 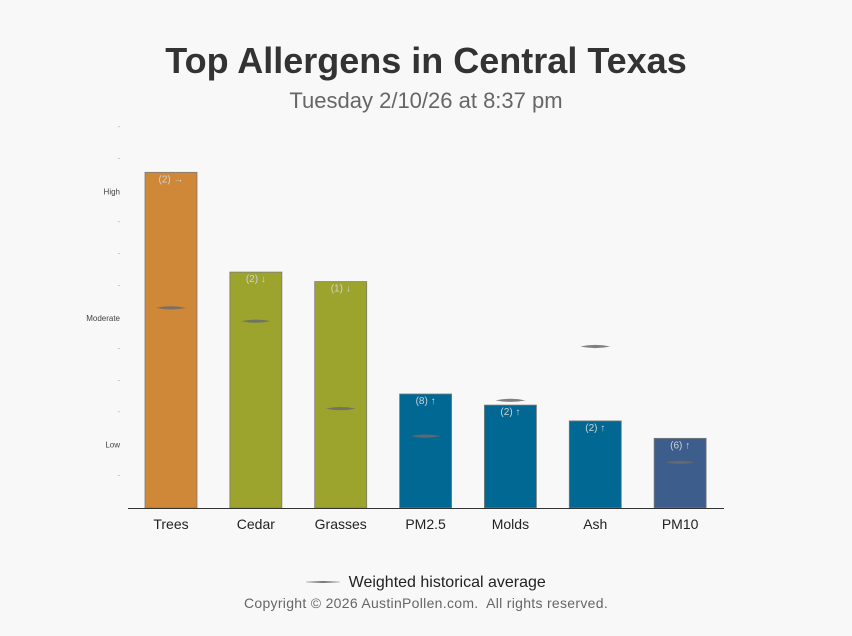 What do you see at coordinates (171, 179) in the screenshot?
I see `bar-value-label: (2) →` at bounding box center [171, 179].